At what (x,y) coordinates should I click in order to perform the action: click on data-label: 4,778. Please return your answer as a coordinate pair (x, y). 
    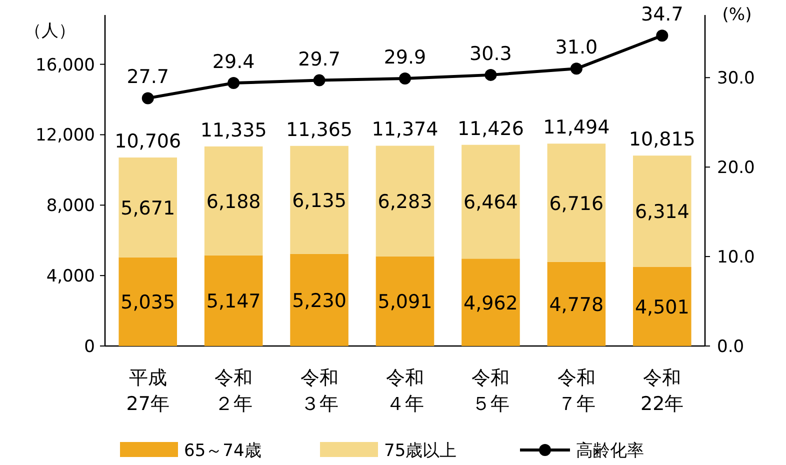
    Looking at the image, I should click on (576, 305).